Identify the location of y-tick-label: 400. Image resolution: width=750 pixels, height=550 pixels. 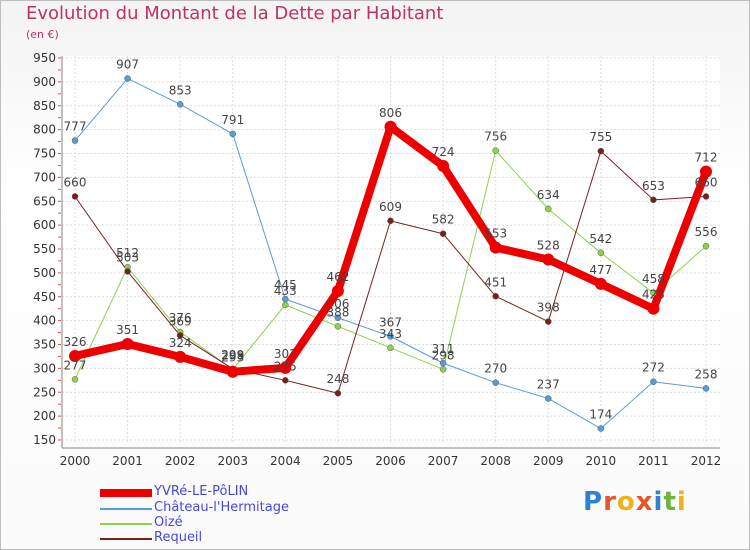
(44, 321).